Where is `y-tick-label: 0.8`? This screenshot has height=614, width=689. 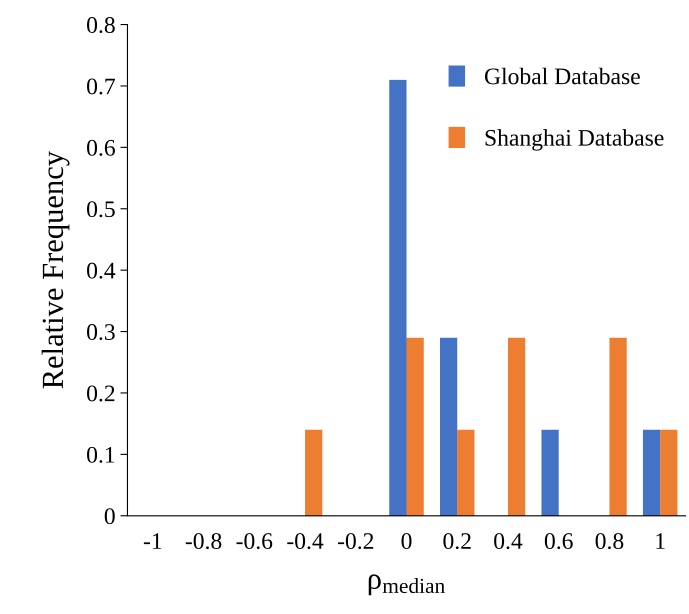 y-tick-label: 0.8 is located at coordinates (101, 25).